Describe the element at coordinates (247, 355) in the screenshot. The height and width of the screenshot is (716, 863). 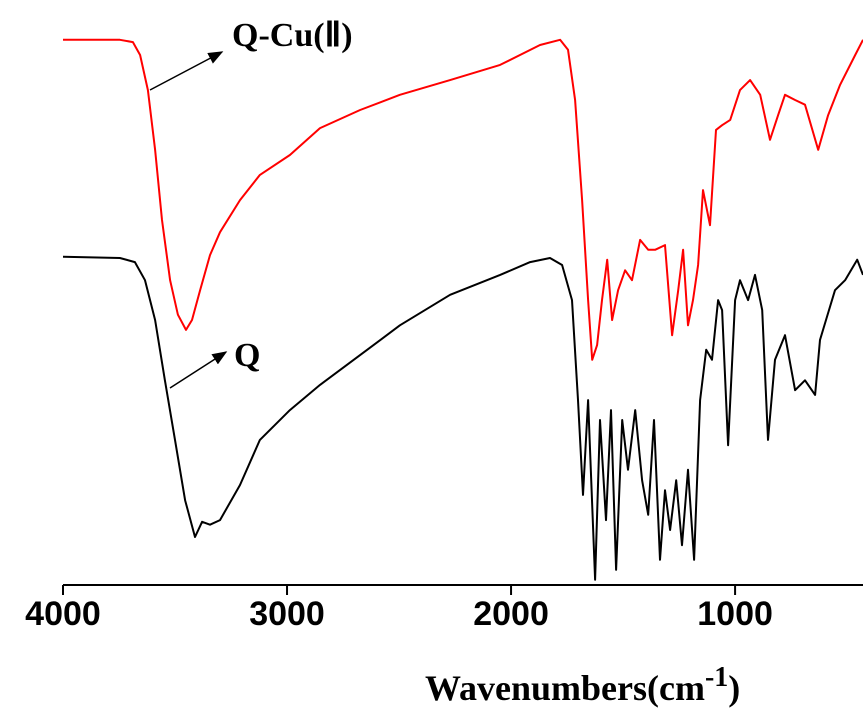
I see `annotation: Q` at that location.